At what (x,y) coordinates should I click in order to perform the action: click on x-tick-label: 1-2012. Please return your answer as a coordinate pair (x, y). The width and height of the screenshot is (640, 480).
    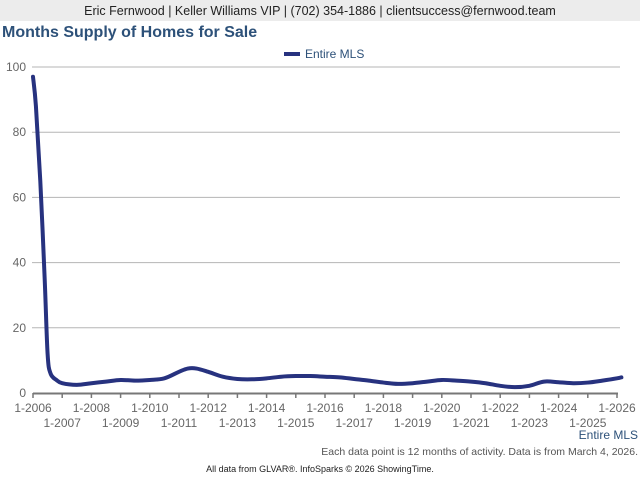
    Looking at the image, I should click on (209, 408).